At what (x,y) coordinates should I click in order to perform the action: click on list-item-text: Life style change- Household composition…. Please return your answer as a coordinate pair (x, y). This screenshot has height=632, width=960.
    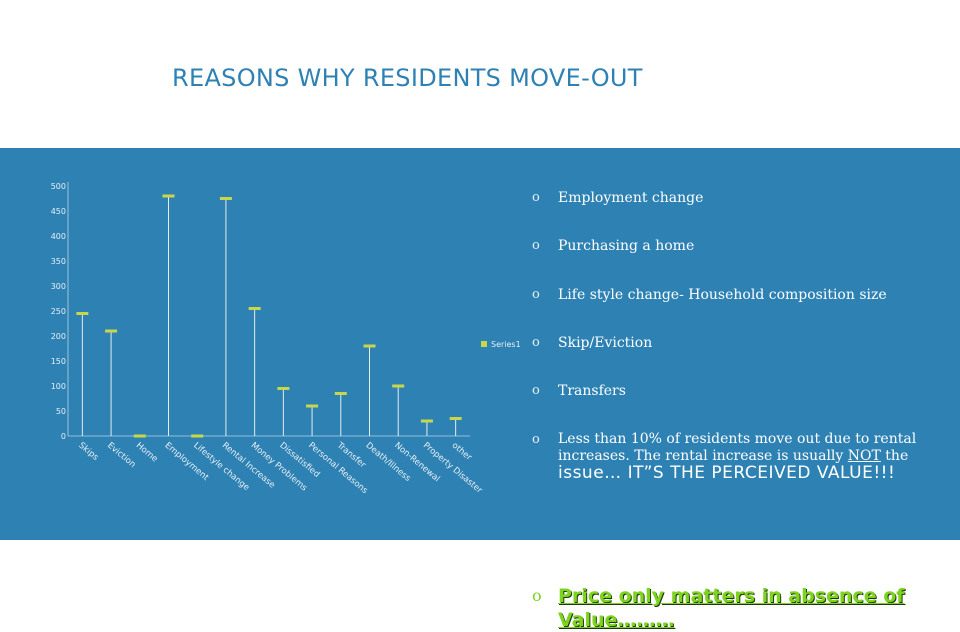
    Looking at the image, I should click on (722, 295).